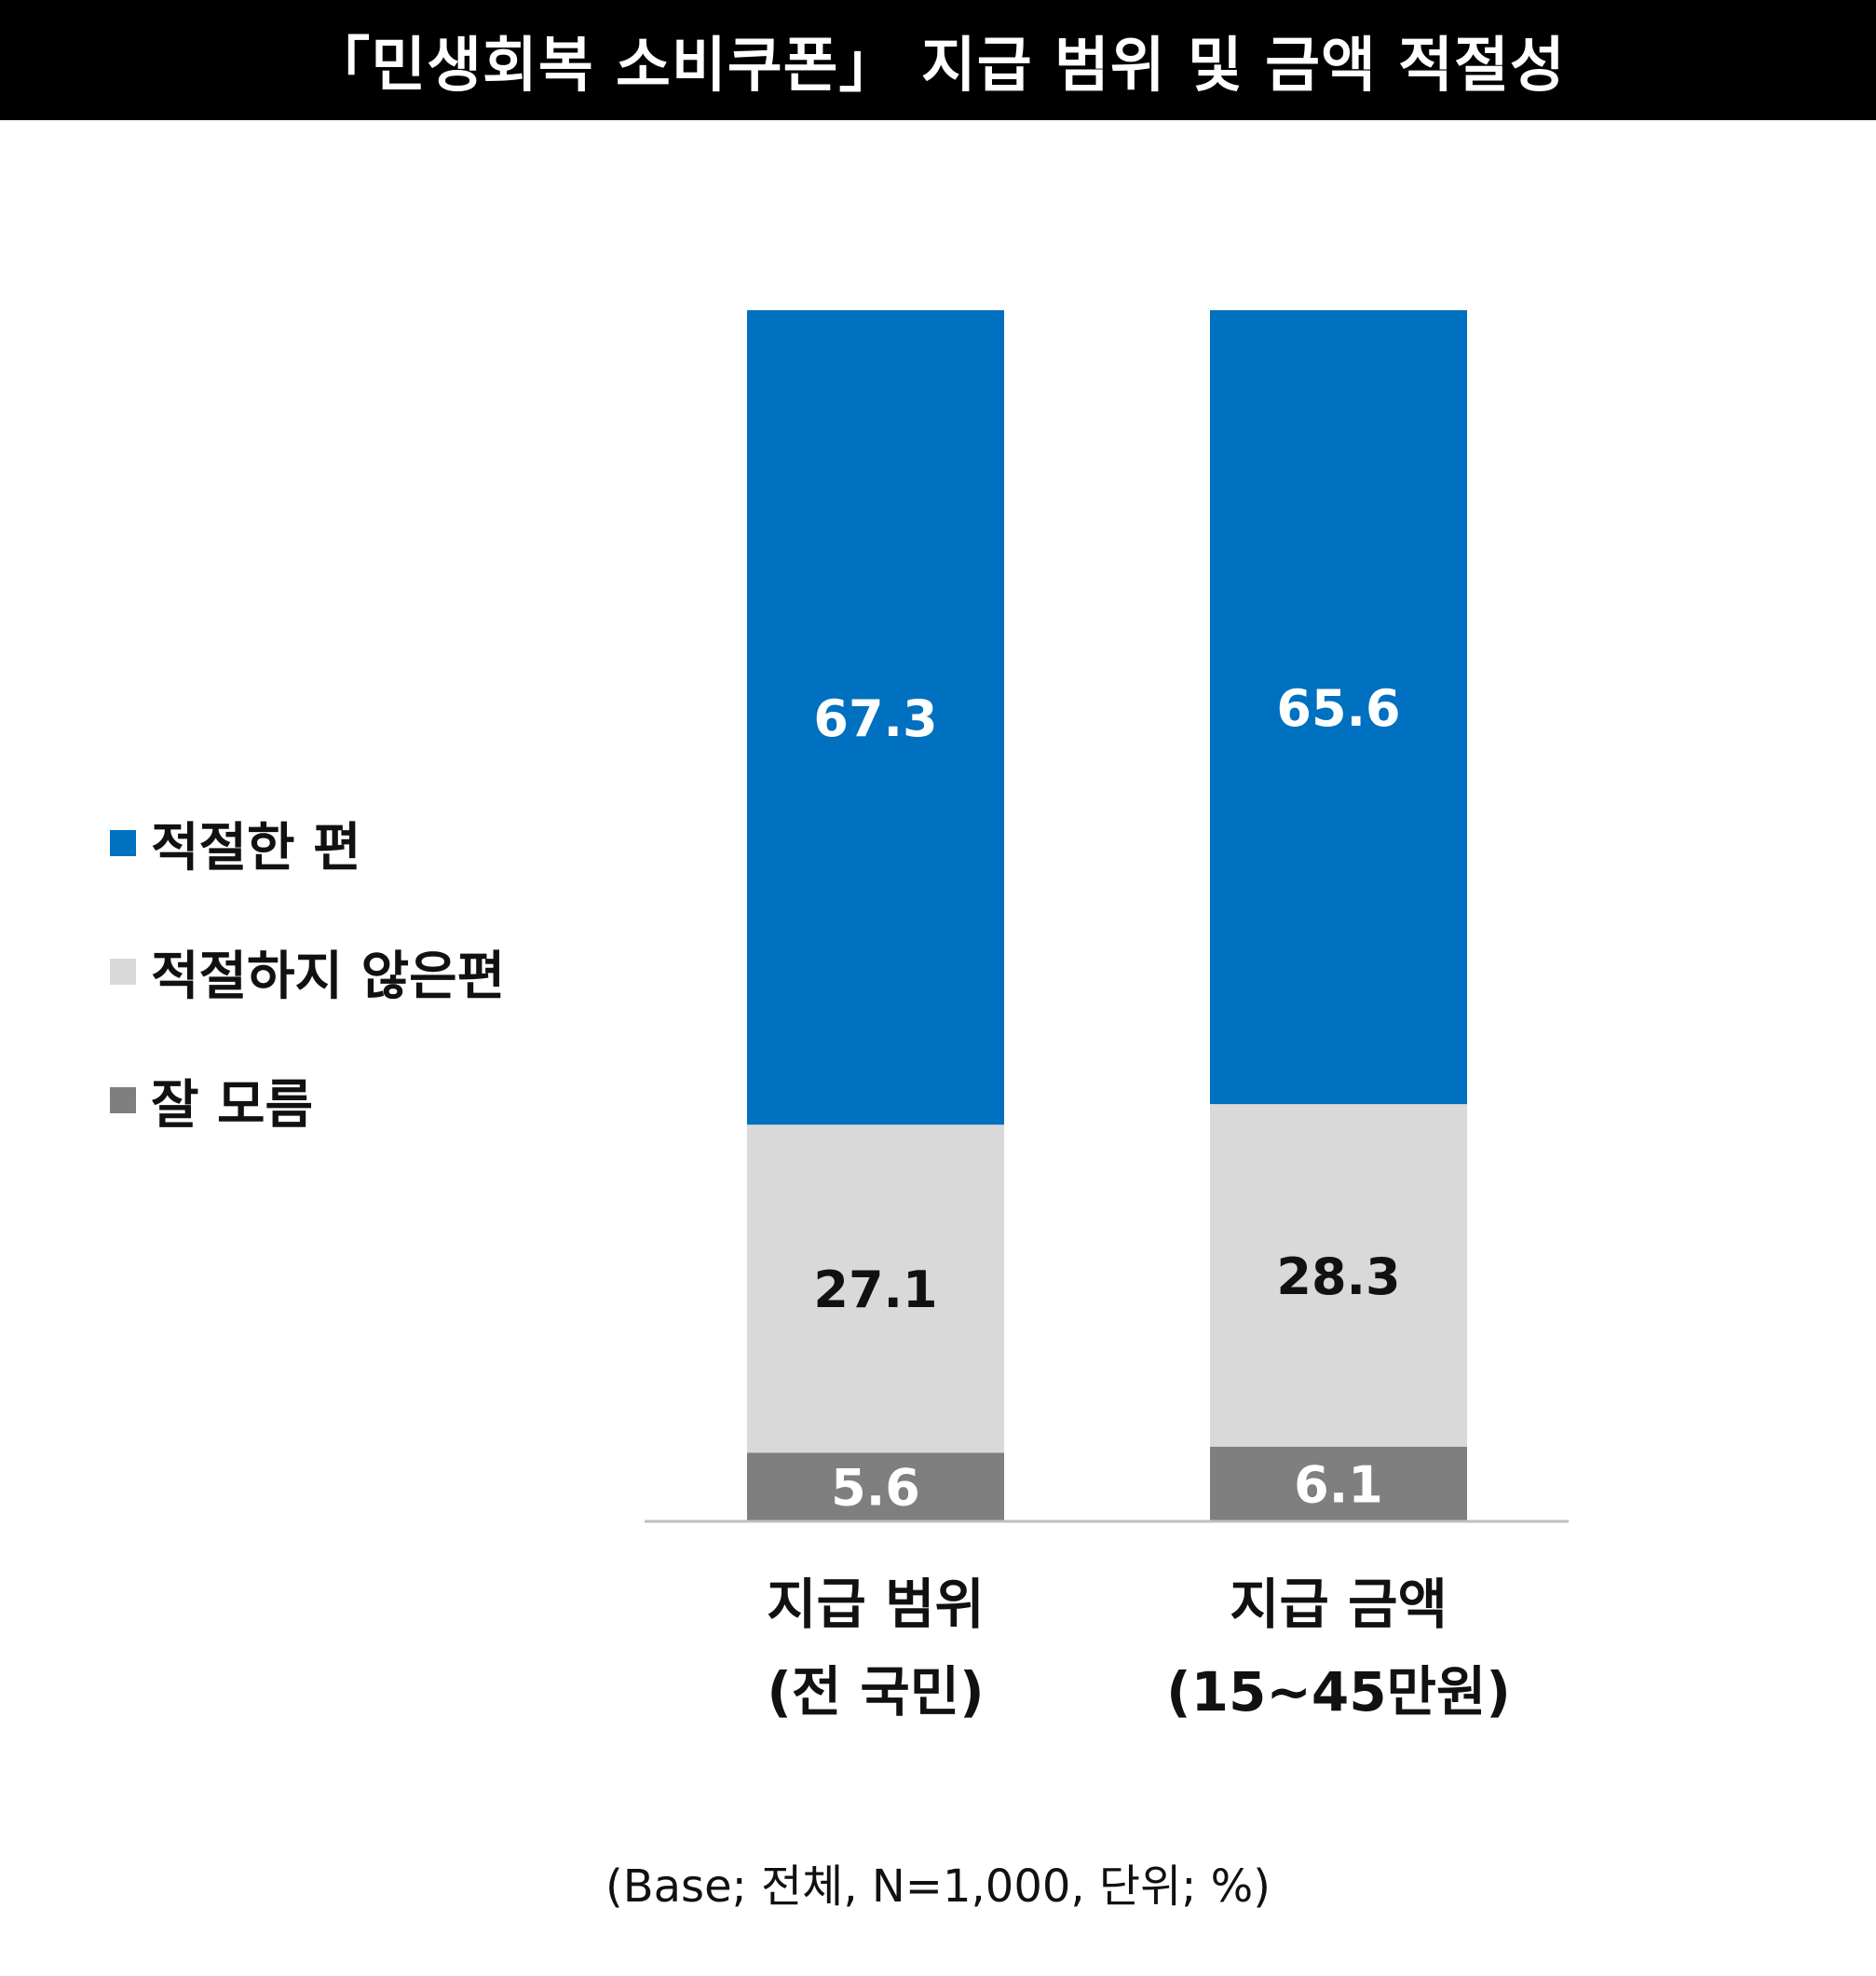  I want to click on title-bar: 「민생회복 소비쿠폰」 지급 범위 및 금액 적절성, so click(938, 60).